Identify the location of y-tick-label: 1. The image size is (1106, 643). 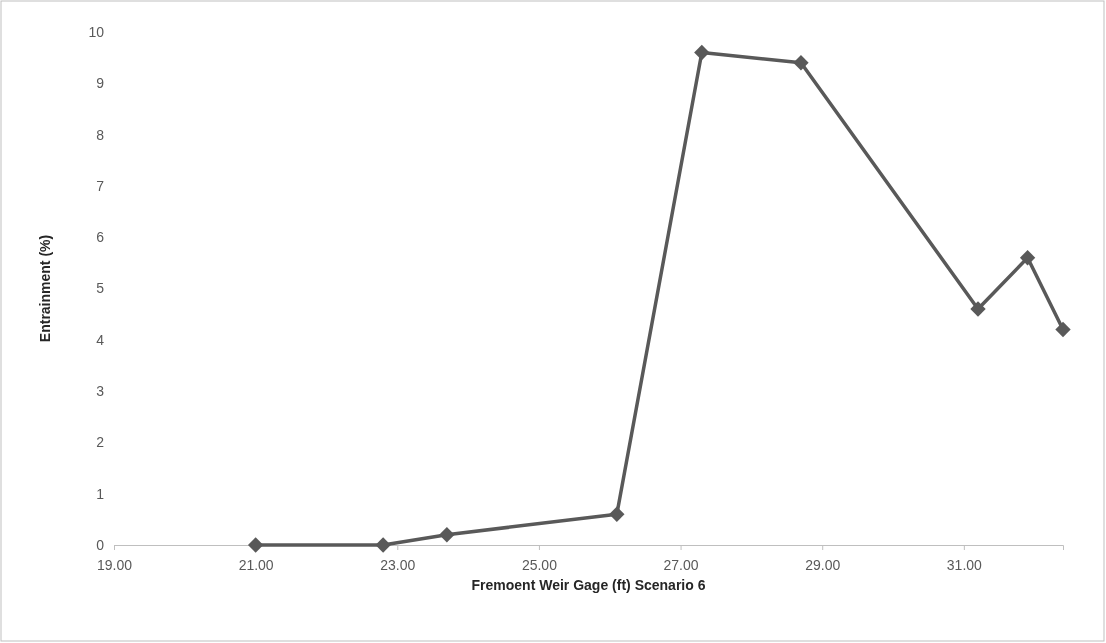
(100, 493).